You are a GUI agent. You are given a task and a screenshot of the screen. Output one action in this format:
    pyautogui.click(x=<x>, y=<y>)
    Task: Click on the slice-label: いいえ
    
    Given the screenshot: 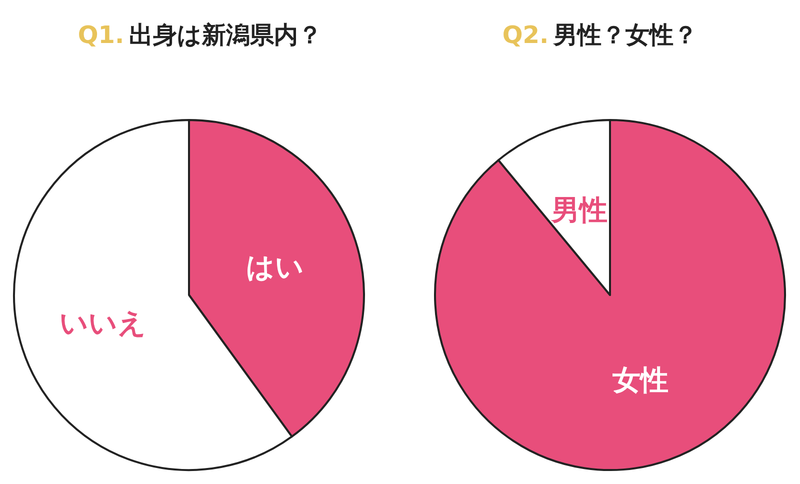 What is the action you would take?
    pyautogui.click(x=102, y=323)
    